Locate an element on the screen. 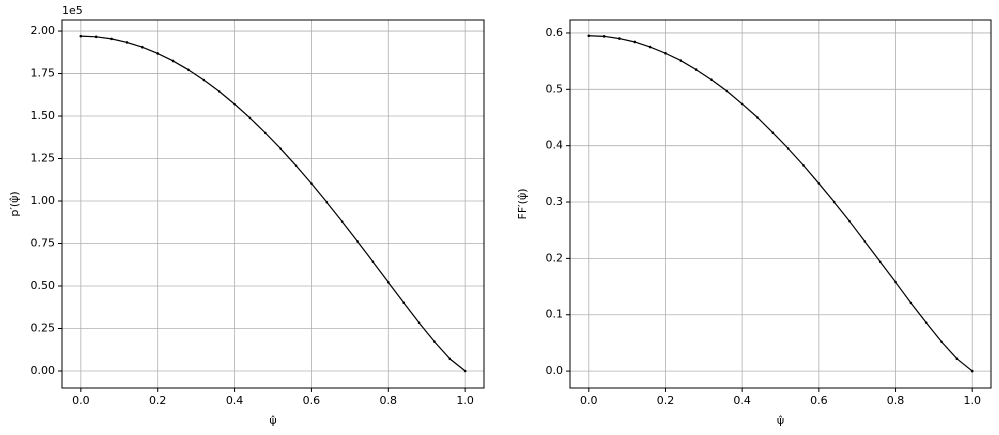 The width and height of the screenshot is (999, 435). y-tick-label: 0.4 is located at coordinates (555, 145).